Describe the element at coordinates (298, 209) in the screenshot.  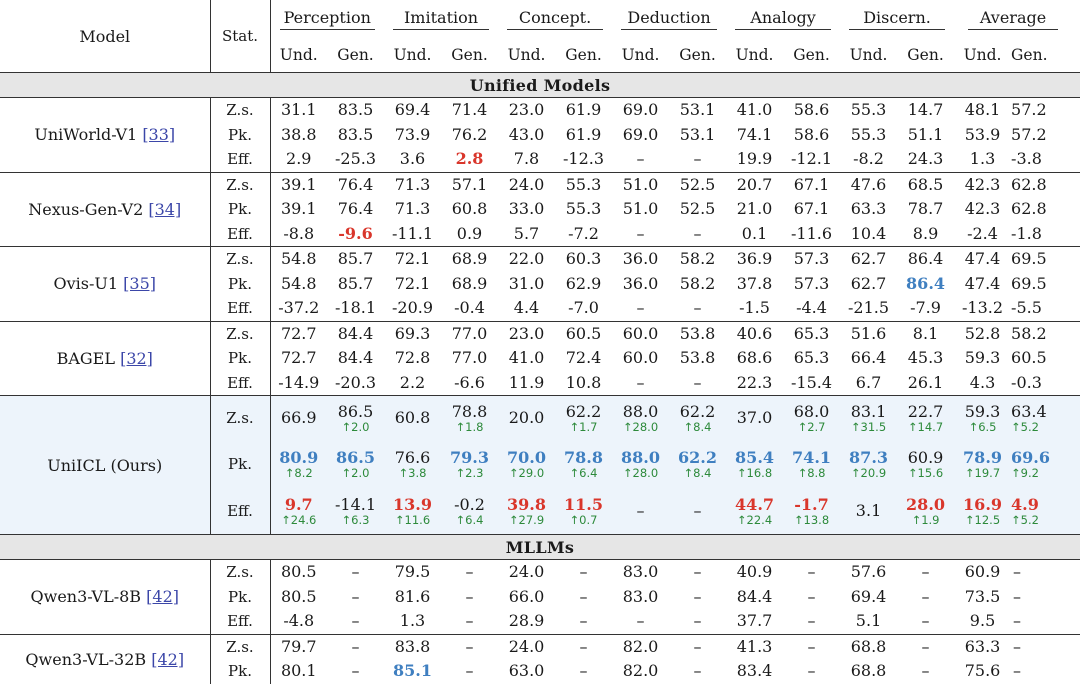
I see `cell-value: 39.1` at that location.